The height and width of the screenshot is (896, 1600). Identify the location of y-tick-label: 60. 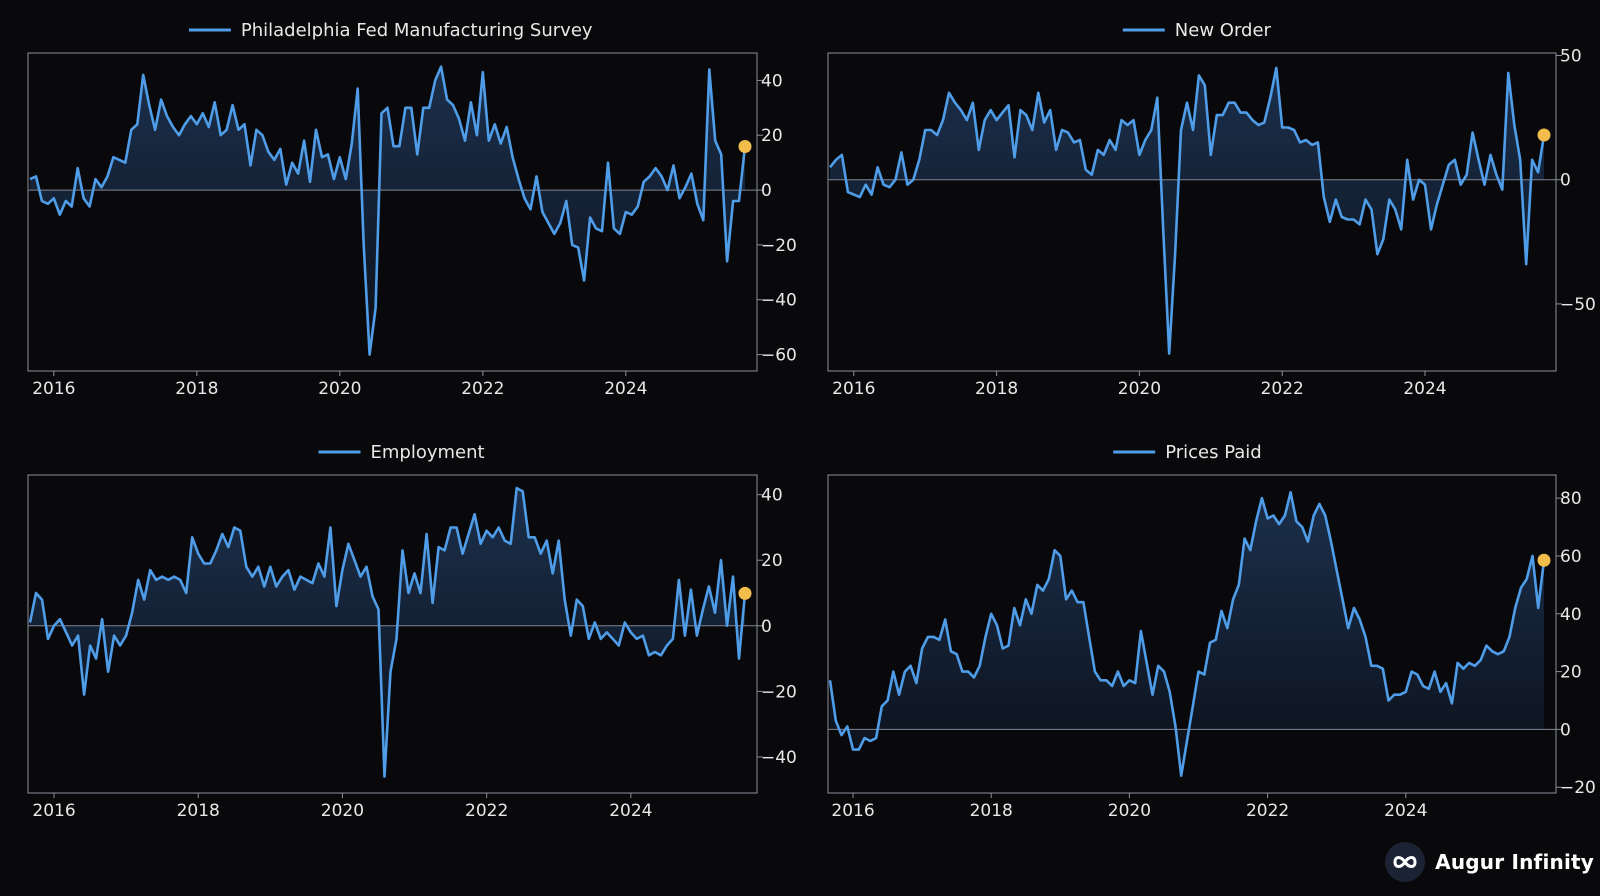
(1571, 557).